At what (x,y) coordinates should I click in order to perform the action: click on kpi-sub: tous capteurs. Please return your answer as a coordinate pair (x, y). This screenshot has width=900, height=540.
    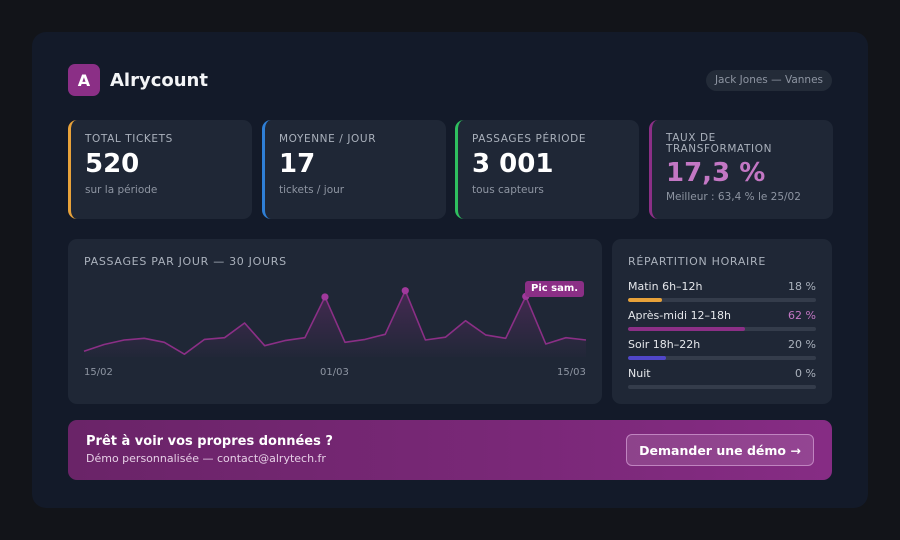
    Looking at the image, I should click on (508, 190).